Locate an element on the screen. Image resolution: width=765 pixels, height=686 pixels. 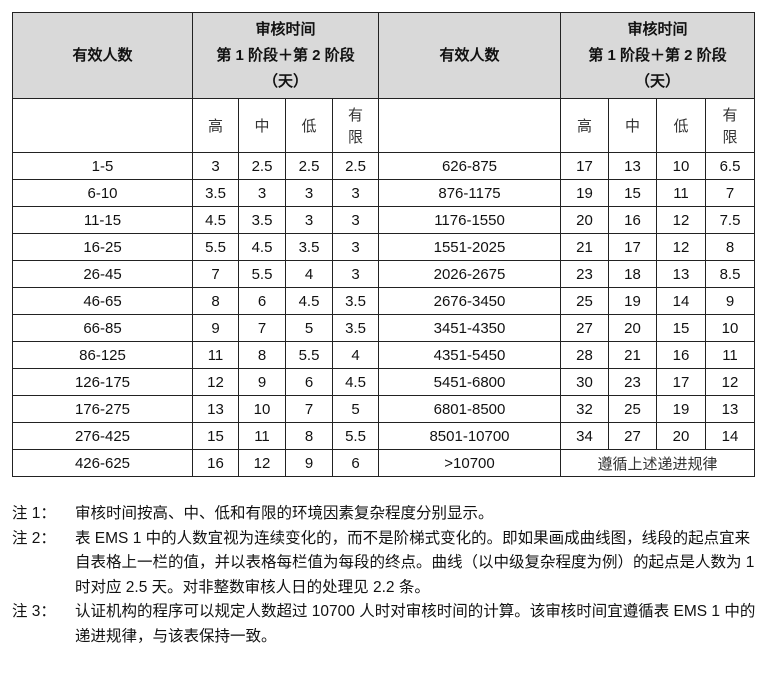
level-header: 有限 is located at coordinates (730, 125).